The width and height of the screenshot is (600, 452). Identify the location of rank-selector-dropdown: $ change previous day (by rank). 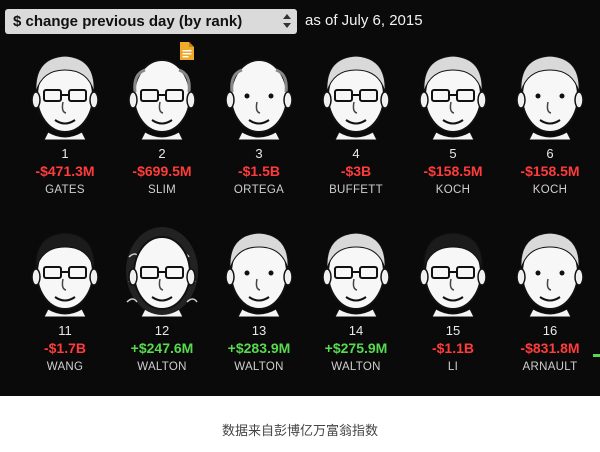
(151, 21).